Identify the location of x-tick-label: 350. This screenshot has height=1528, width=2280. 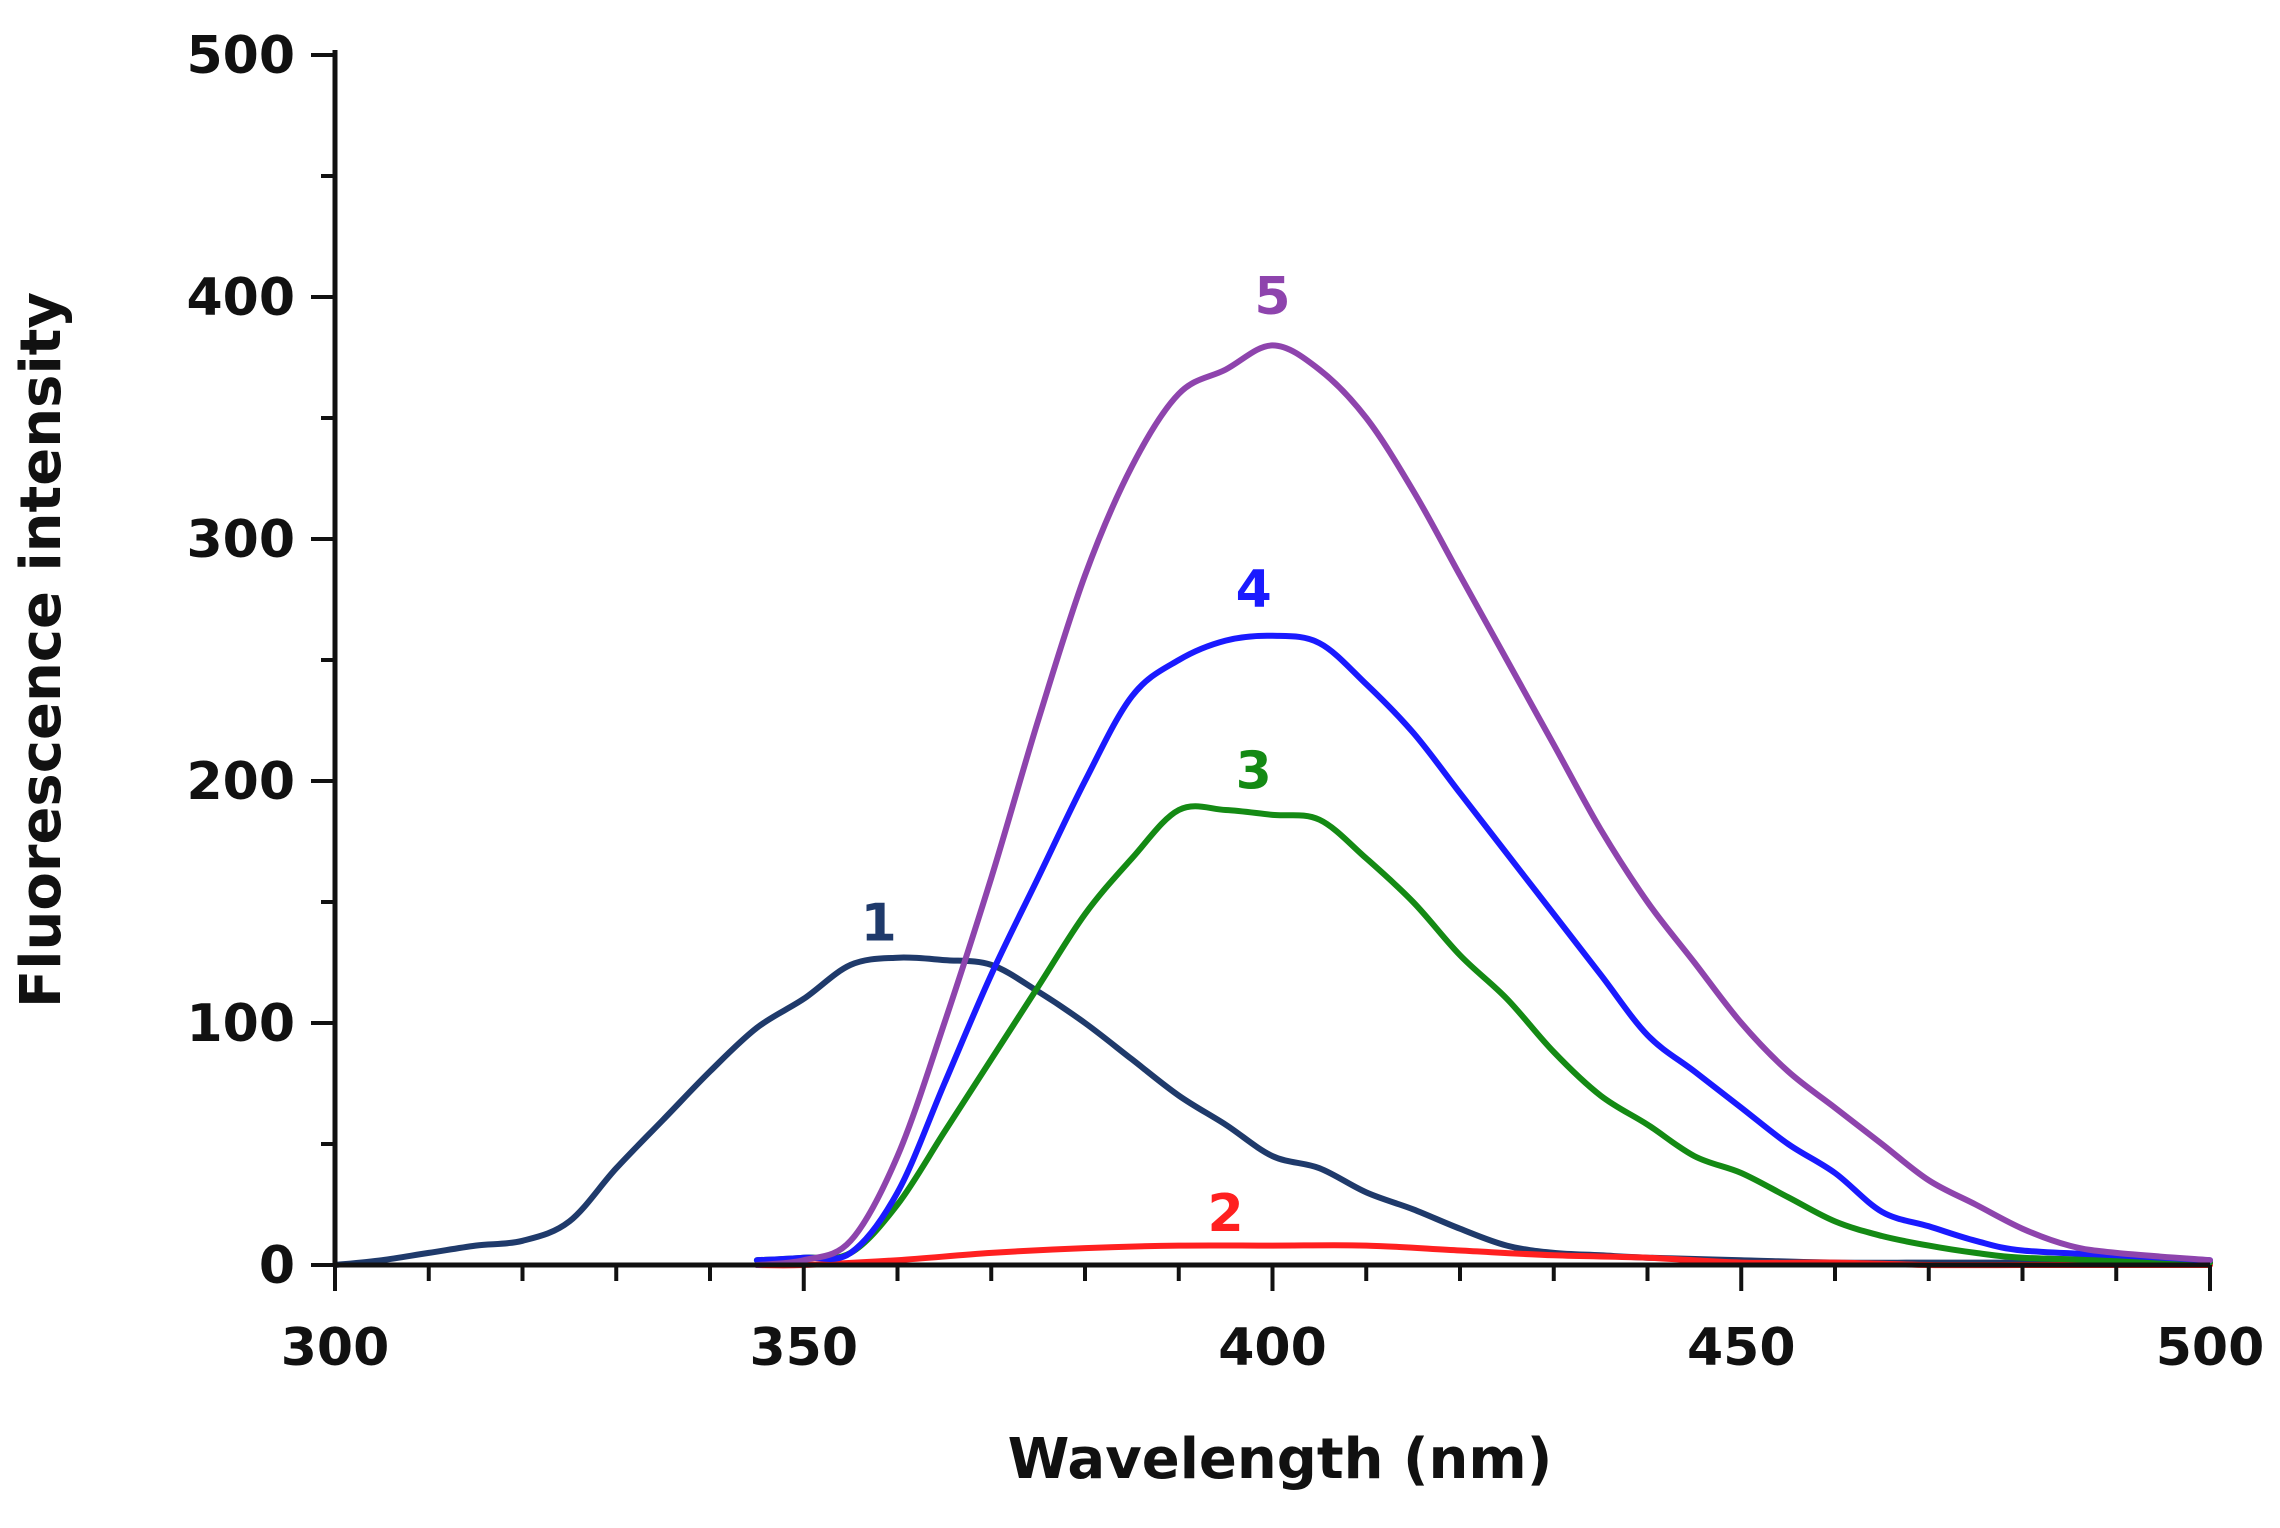
(803, 1348).